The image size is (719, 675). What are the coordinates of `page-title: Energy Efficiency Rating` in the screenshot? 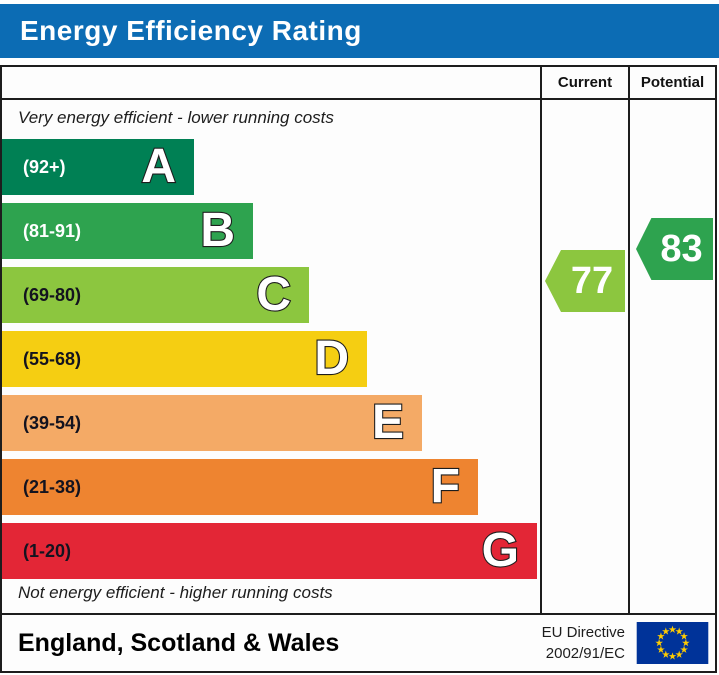 It's located at (191, 30).